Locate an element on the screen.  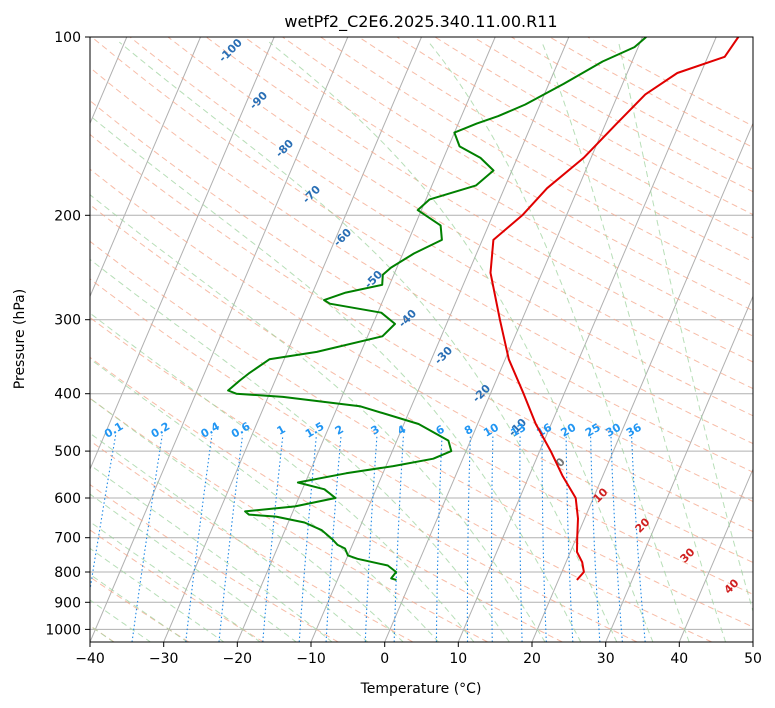
dry-adiabat-label: -70 is located at coordinates (311, 194).